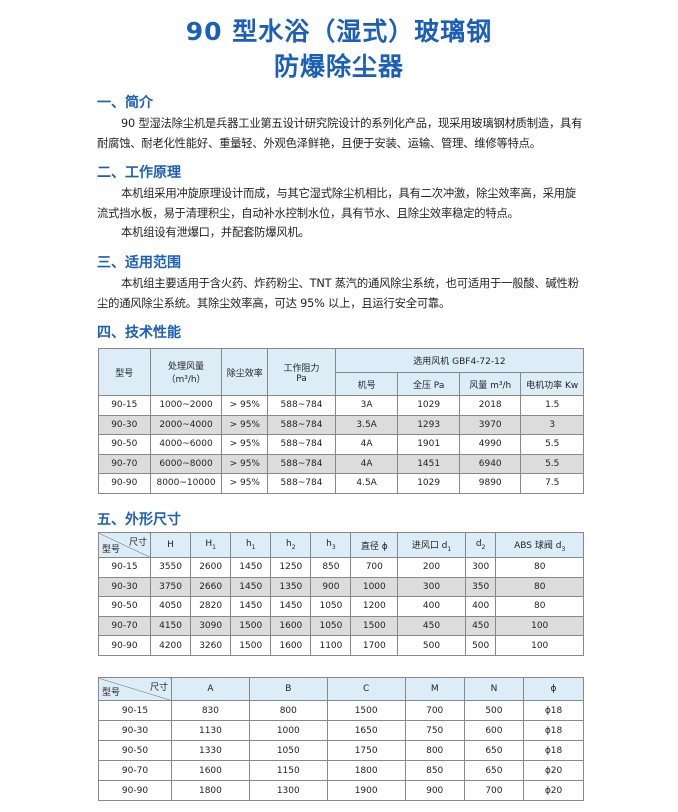  I want to click on column-header: d2, so click(480, 545).